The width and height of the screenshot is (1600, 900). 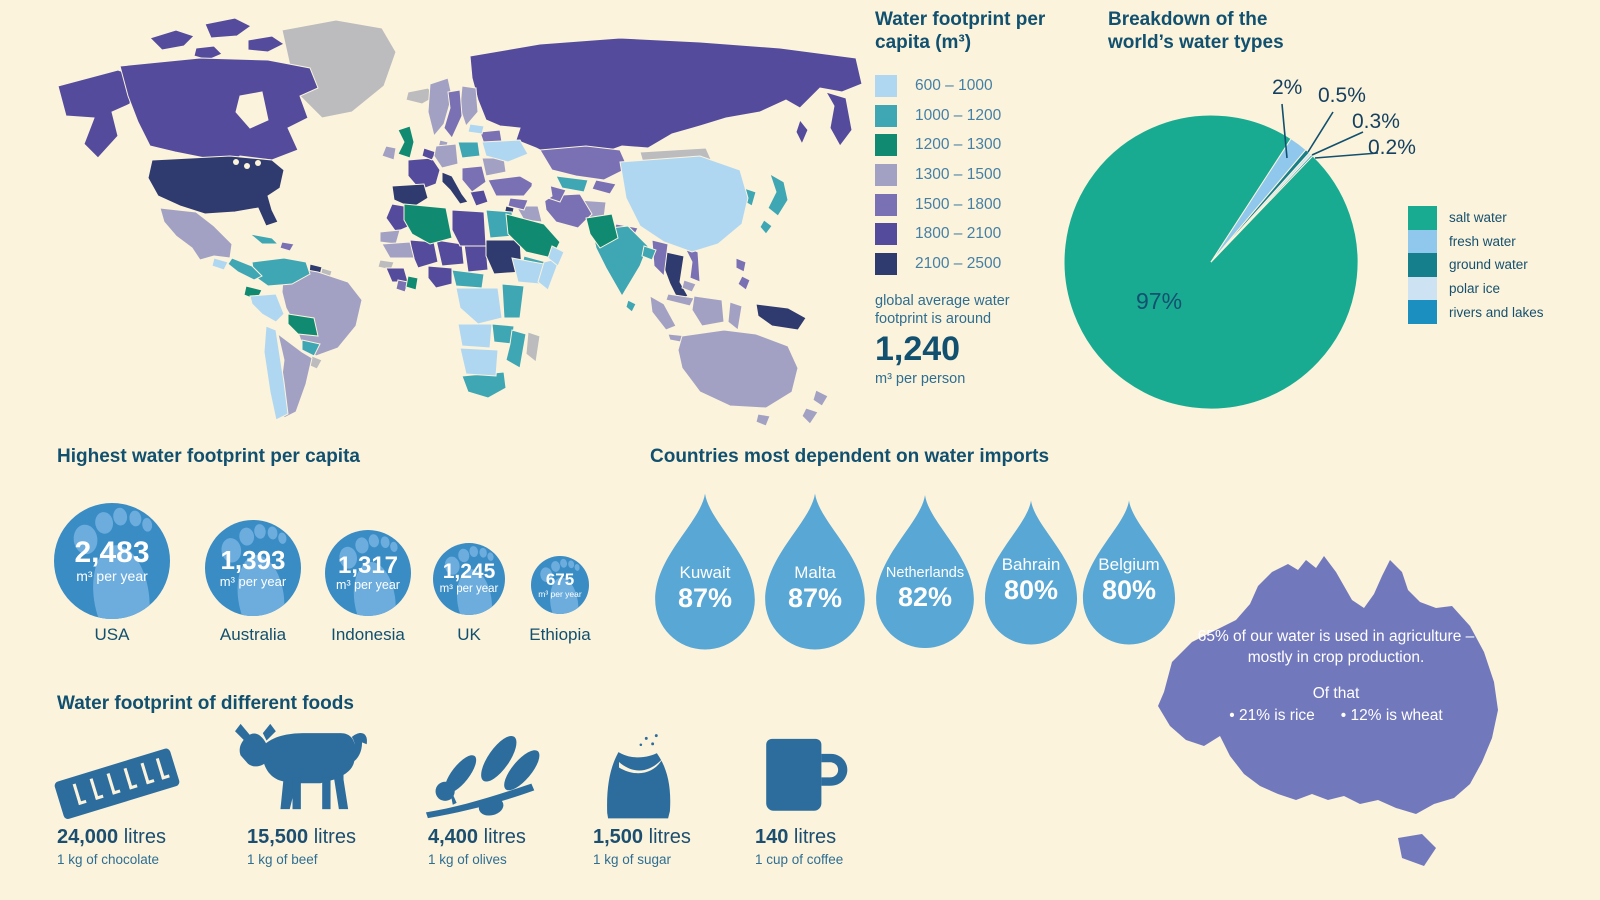 What do you see at coordinates (1330, 131) in the screenshot?
I see `pie-callout-lines` at bounding box center [1330, 131].